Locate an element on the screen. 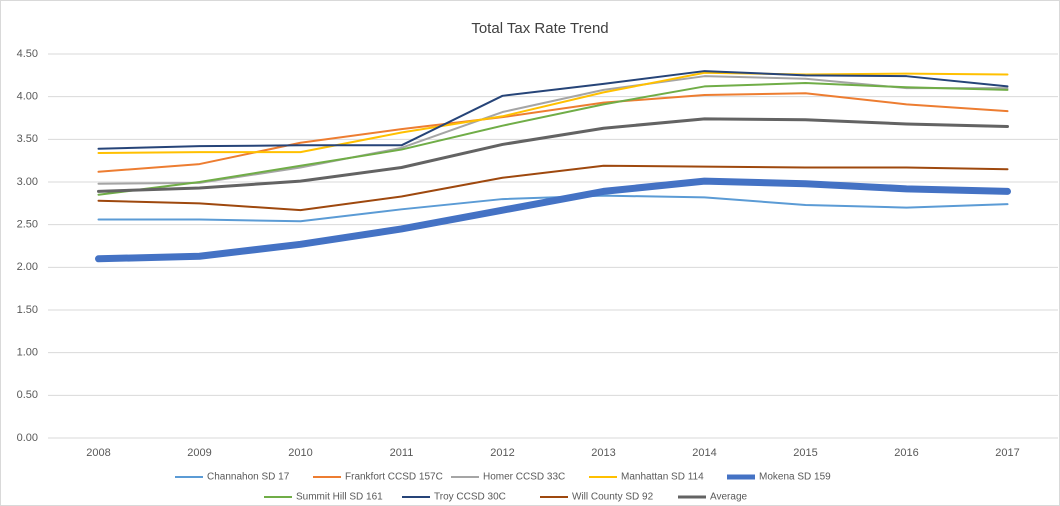 The image size is (1060, 506). x-tick-label: 2008 is located at coordinates (98, 453).